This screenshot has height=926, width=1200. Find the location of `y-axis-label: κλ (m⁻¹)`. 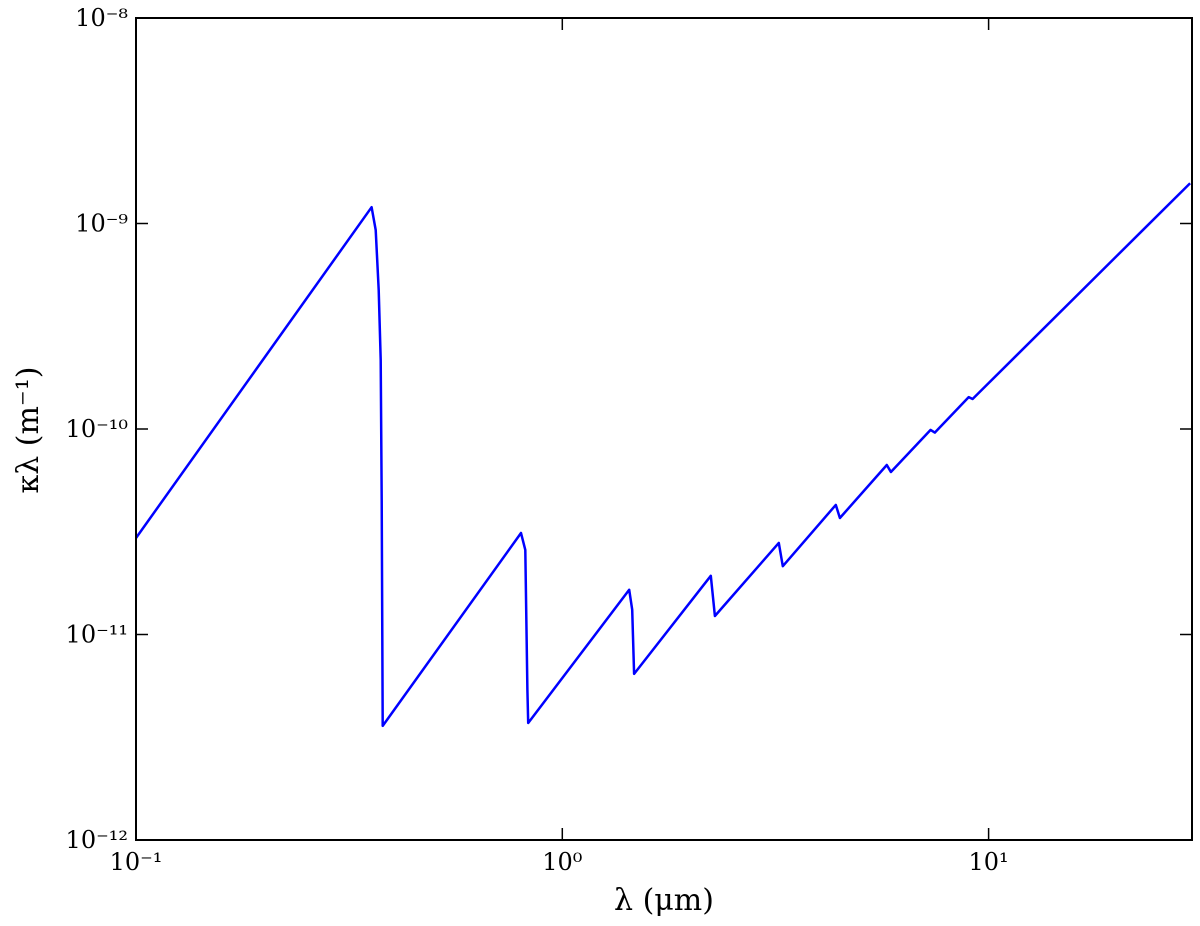

y-axis-label: κλ (m⁻¹) is located at coordinates (28, 429).